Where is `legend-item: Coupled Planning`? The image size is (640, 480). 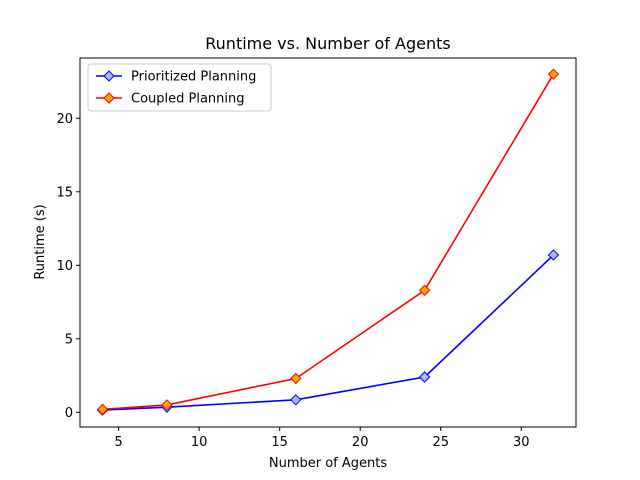
legend-item: Coupled Planning is located at coordinates (170, 99).